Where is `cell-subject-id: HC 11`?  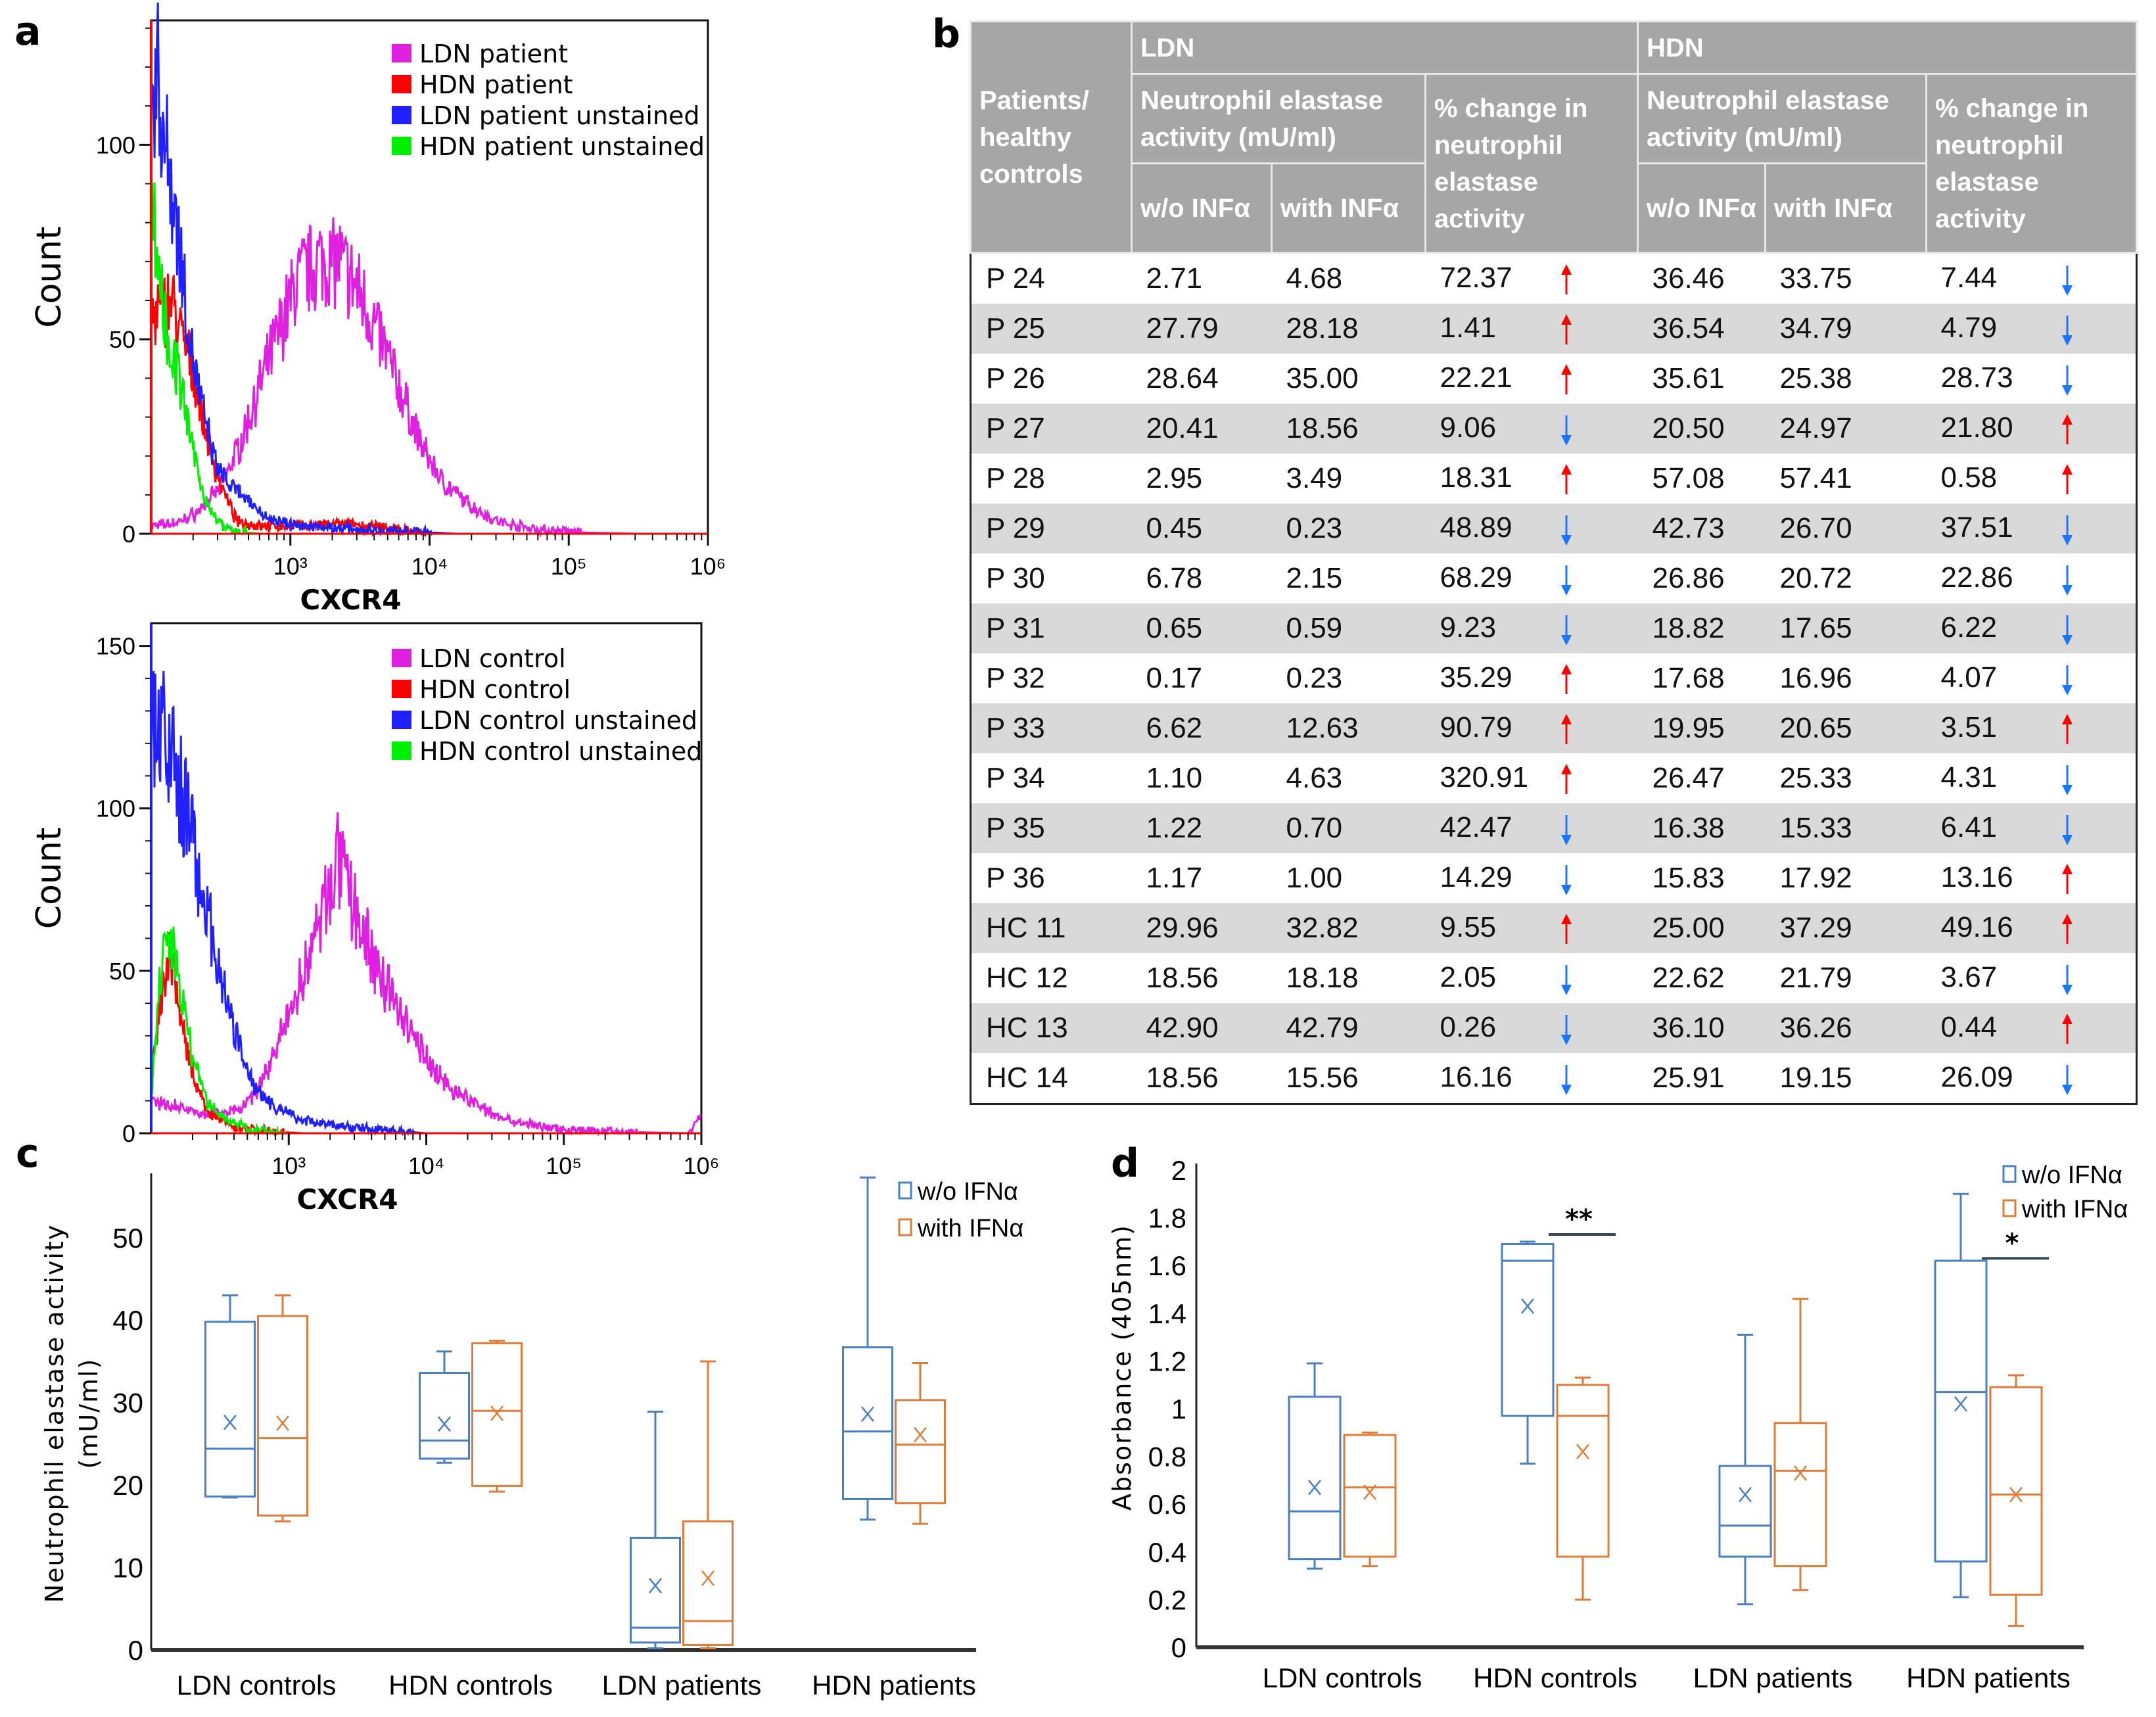
cell-subject-id: HC 11 is located at coordinates (1051, 928).